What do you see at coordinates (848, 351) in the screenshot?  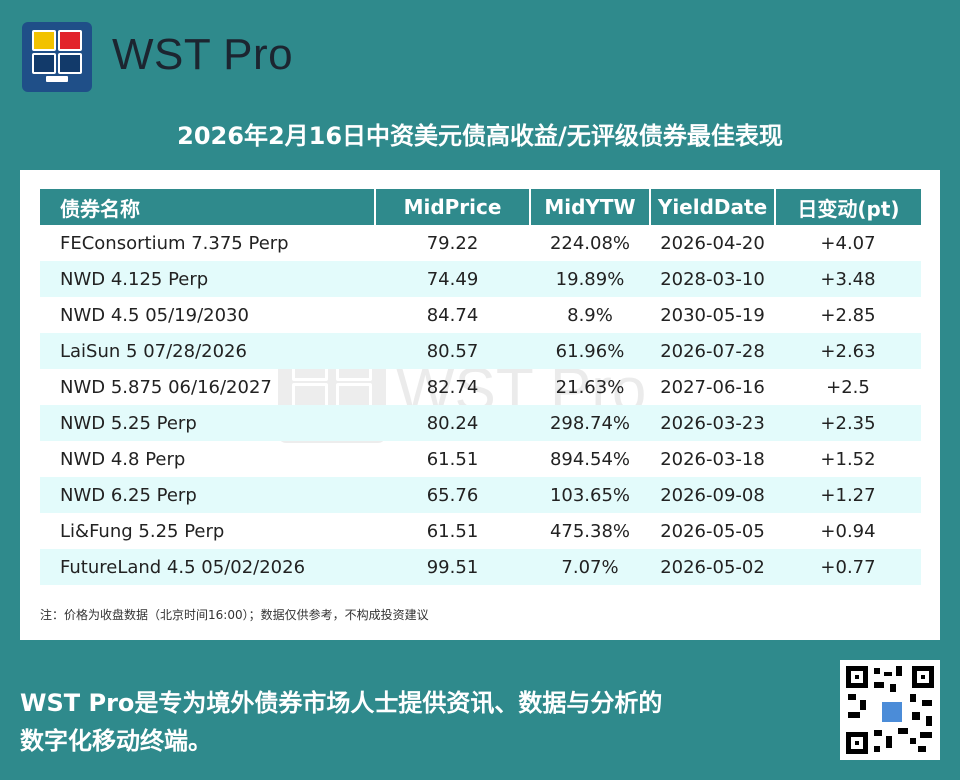 I see `cell-daily-change: +2.63` at bounding box center [848, 351].